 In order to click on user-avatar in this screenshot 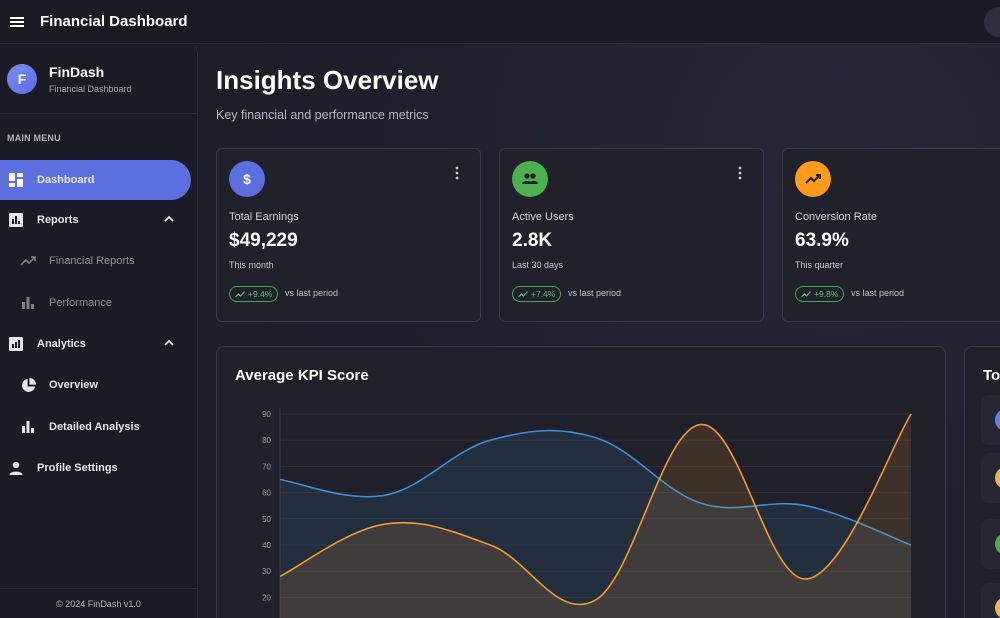, I will do `click(992, 22)`.